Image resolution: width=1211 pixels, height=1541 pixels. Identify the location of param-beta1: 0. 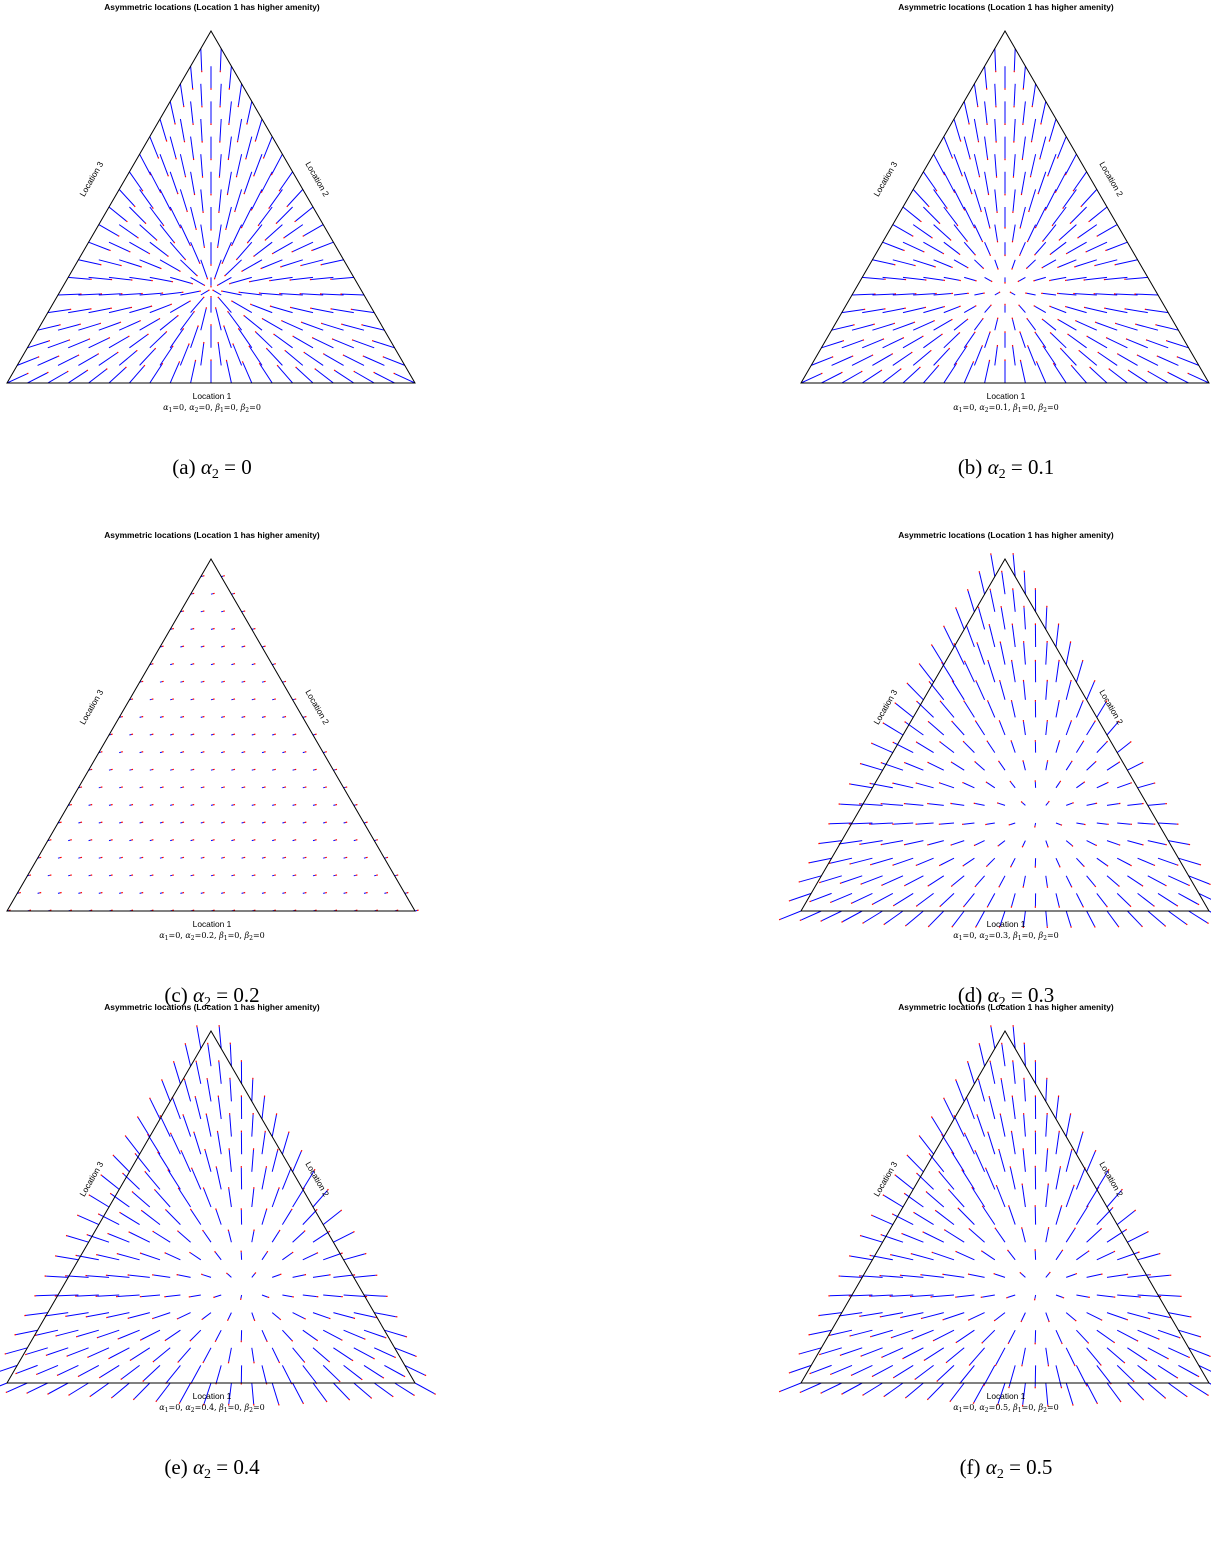
(1031, 1407).